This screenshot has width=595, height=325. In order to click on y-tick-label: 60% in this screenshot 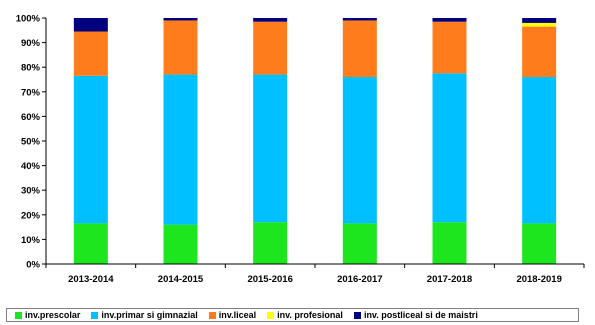, I will do `click(31, 117)`.